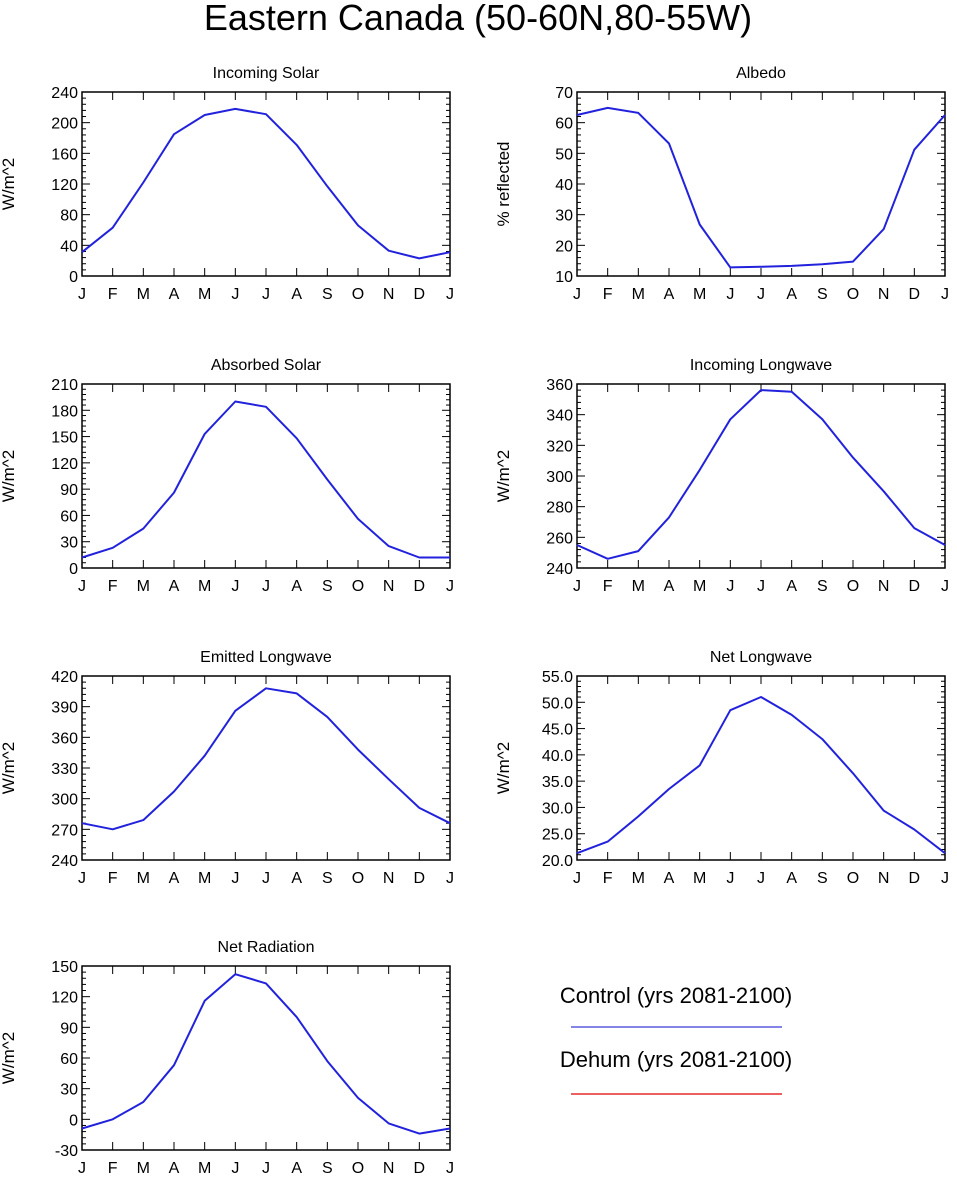  I want to click on y-tick-label: 160, so click(64, 154).